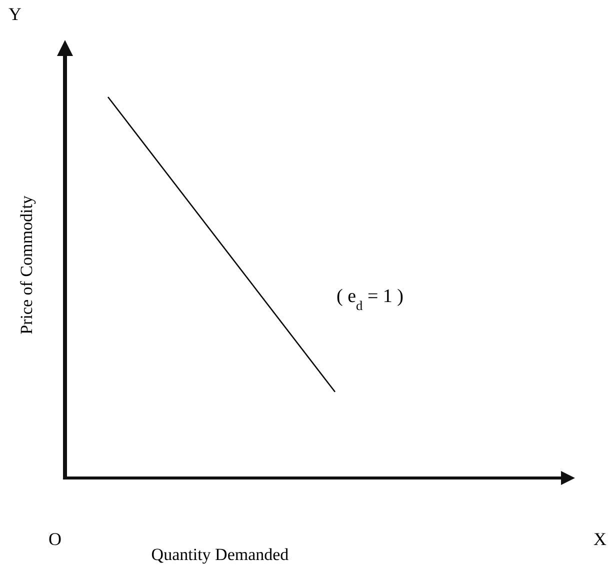  Describe the element at coordinates (55, 539) in the screenshot. I see `text: O` at that location.